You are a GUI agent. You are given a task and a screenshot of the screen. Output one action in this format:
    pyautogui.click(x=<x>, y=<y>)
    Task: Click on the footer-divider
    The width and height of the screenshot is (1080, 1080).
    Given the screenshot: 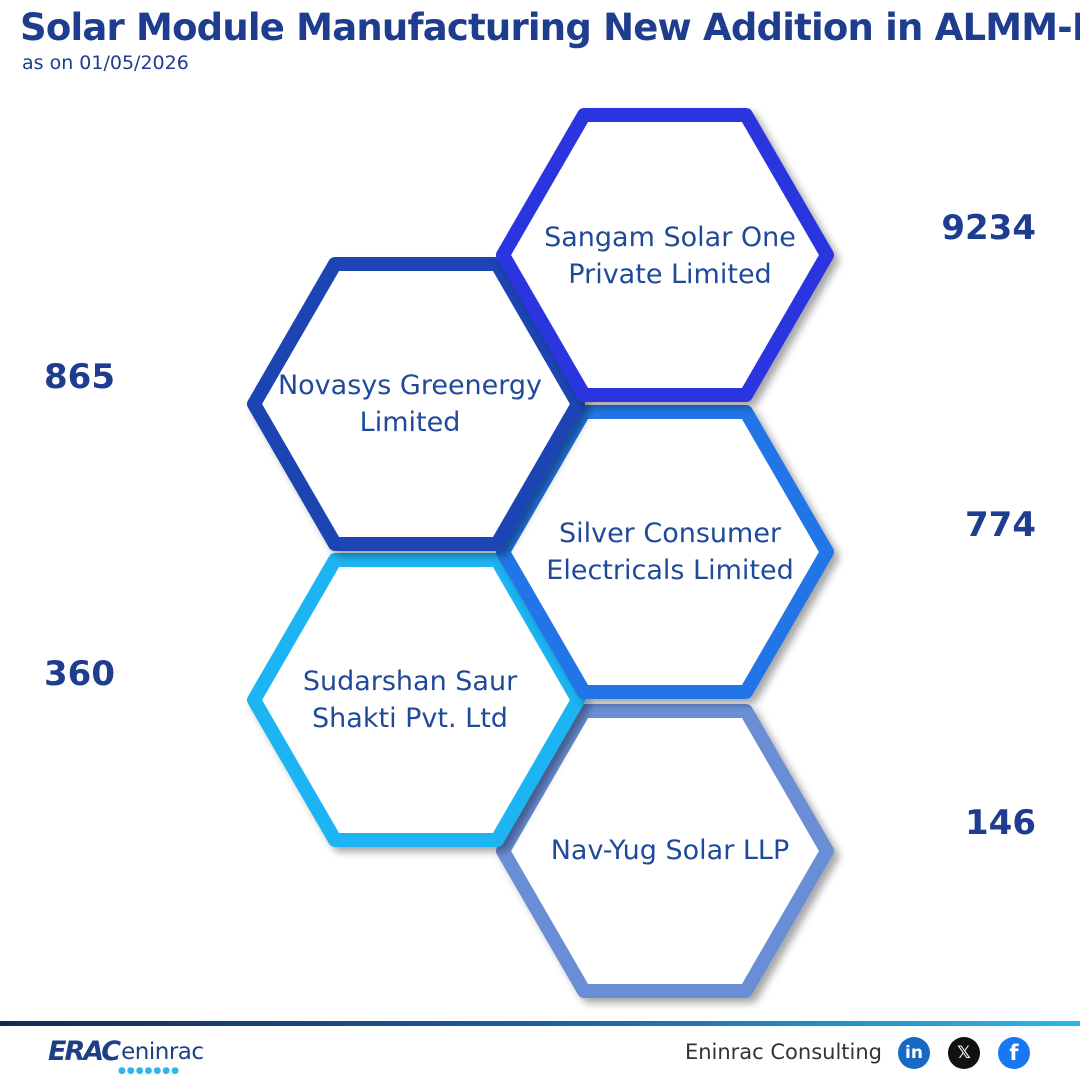 What is the action you would take?
    pyautogui.click(x=540, y=1023)
    